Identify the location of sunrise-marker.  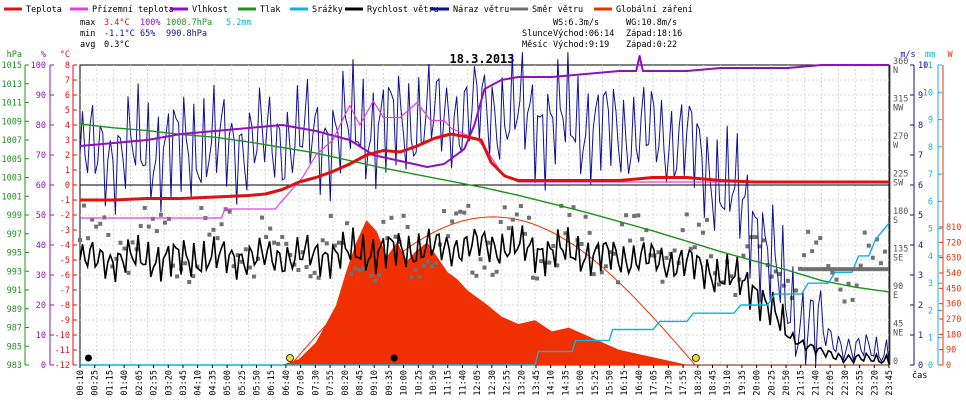
(290, 358).